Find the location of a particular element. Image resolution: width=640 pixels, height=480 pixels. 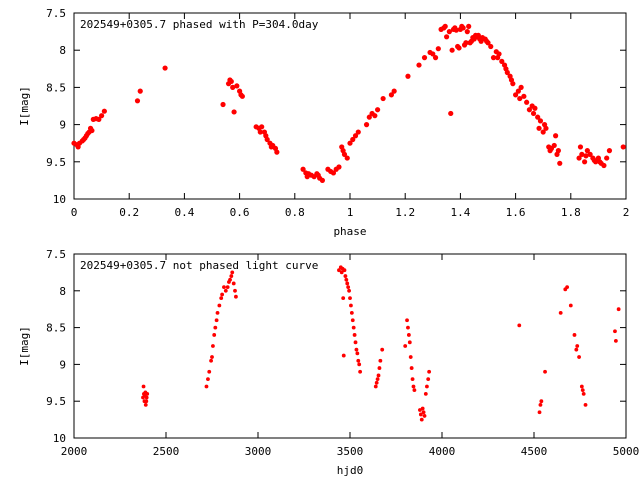

unphased-x-tick-label: 2500 is located at coordinates (166, 451).